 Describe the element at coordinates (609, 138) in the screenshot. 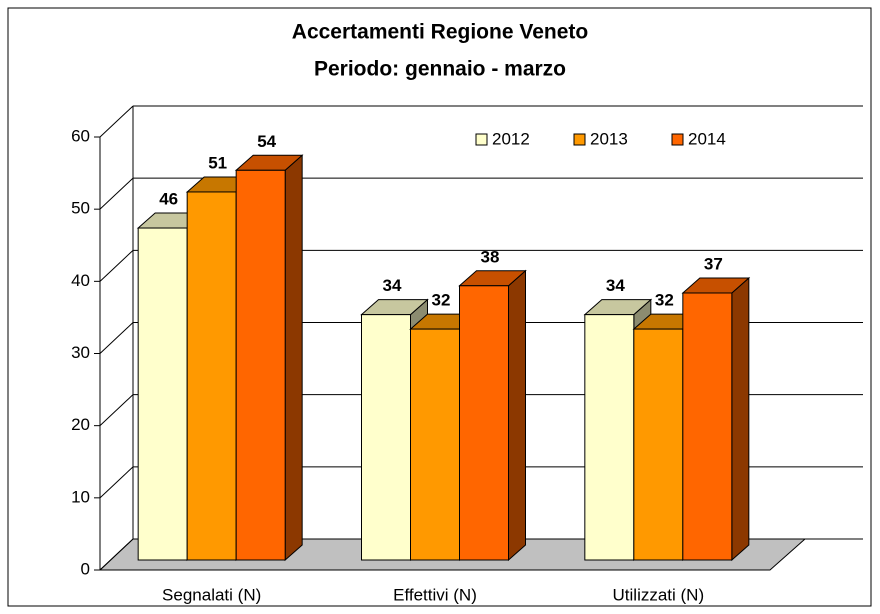

I see `legend-label: 2013` at that location.